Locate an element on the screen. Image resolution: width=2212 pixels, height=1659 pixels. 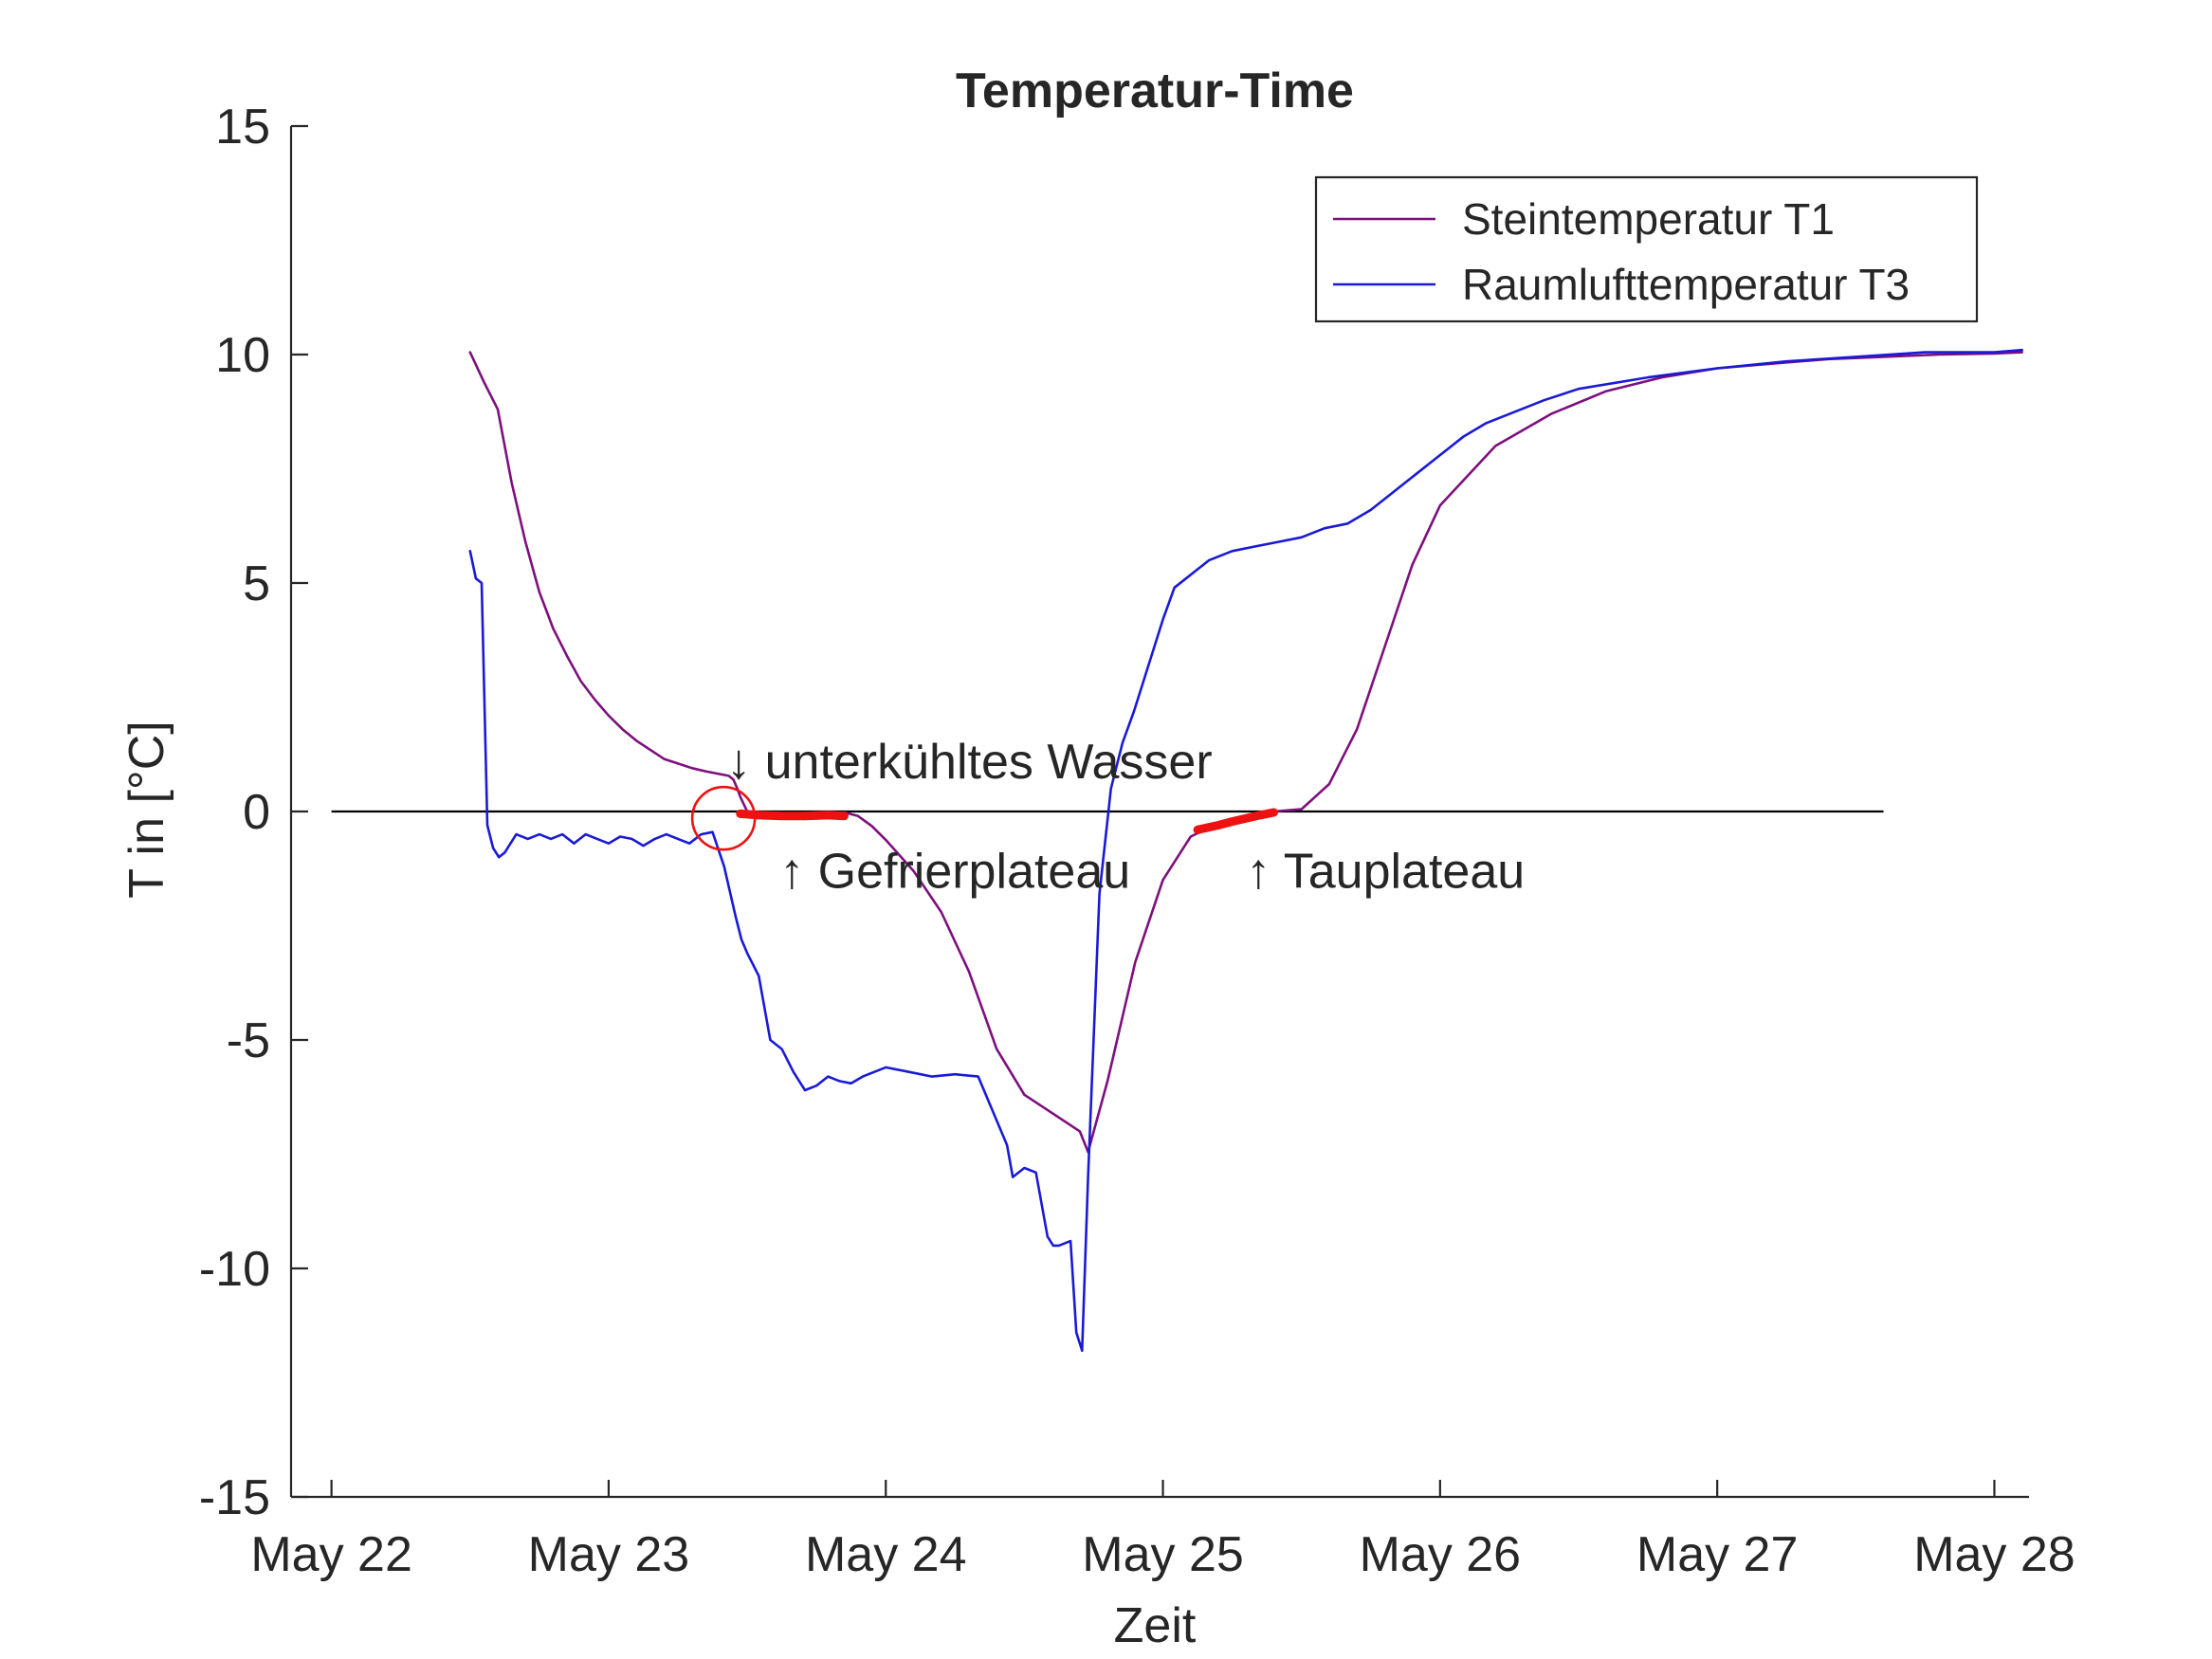
supercooling-circle-marker is located at coordinates (723, 818).